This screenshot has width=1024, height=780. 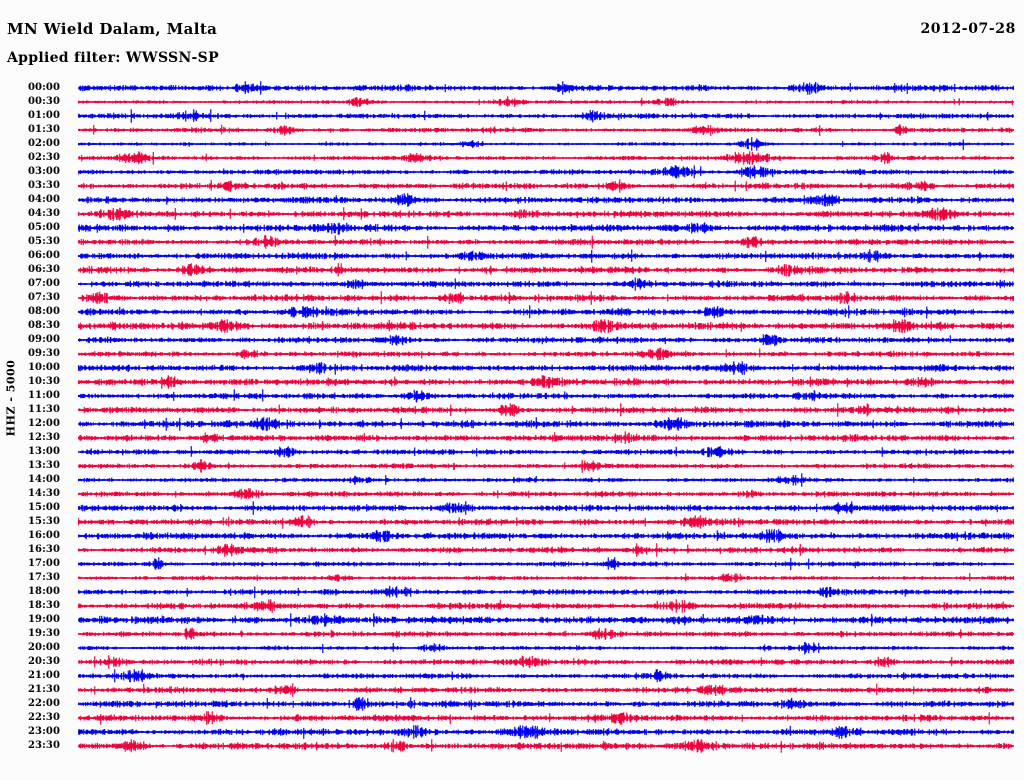 I want to click on trace-row: 09:00, so click(x=512, y=340).